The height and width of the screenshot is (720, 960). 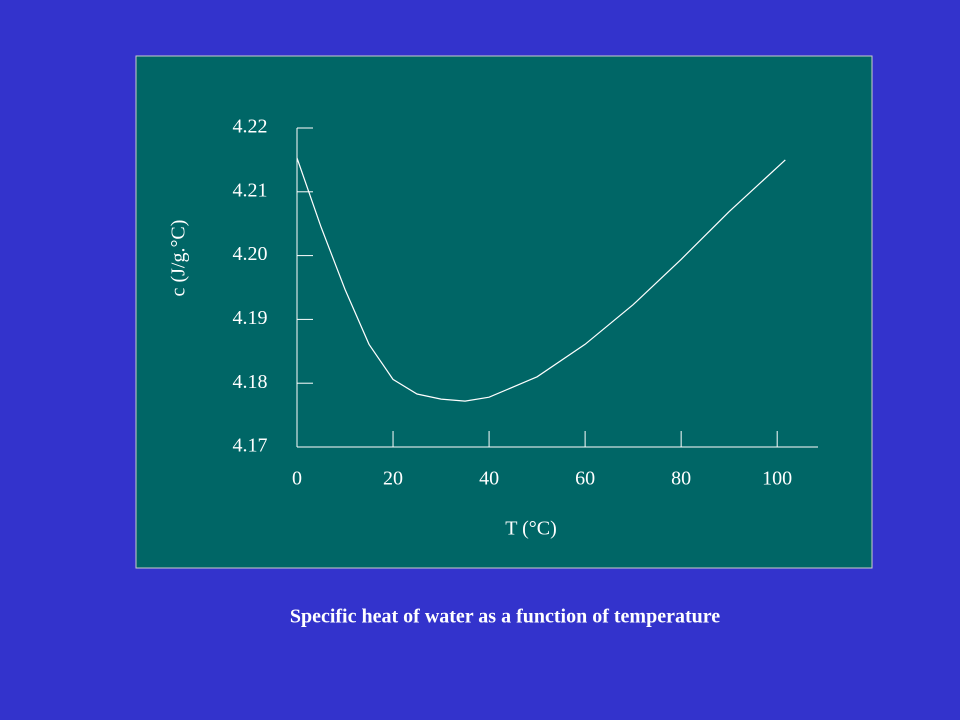 What do you see at coordinates (250, 190) in the screenshot?
I see `y-tick-label: 4.21` at bounding box center [250, 190].